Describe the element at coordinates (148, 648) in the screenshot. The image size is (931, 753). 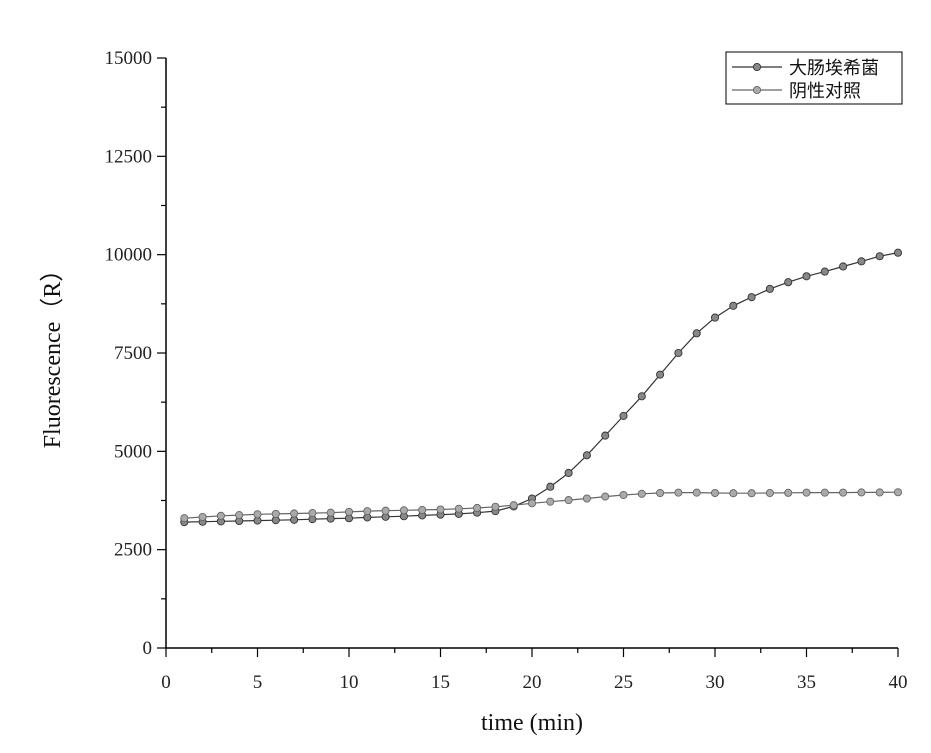
I see `y-tick-label: 0` at that location.